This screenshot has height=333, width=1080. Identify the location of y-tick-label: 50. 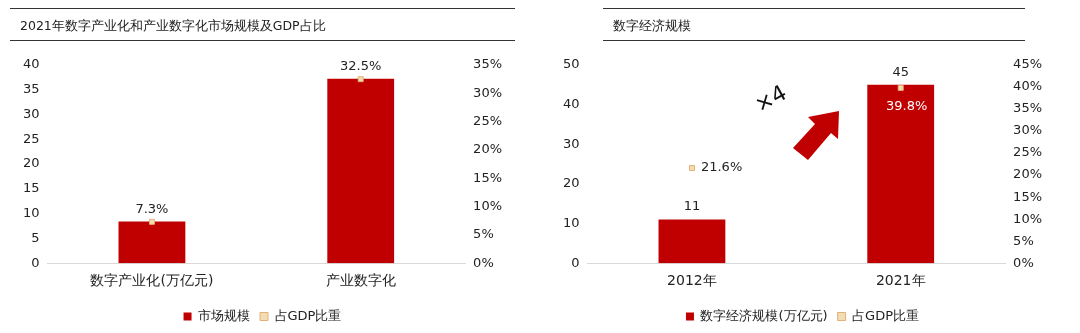
(571, 64).